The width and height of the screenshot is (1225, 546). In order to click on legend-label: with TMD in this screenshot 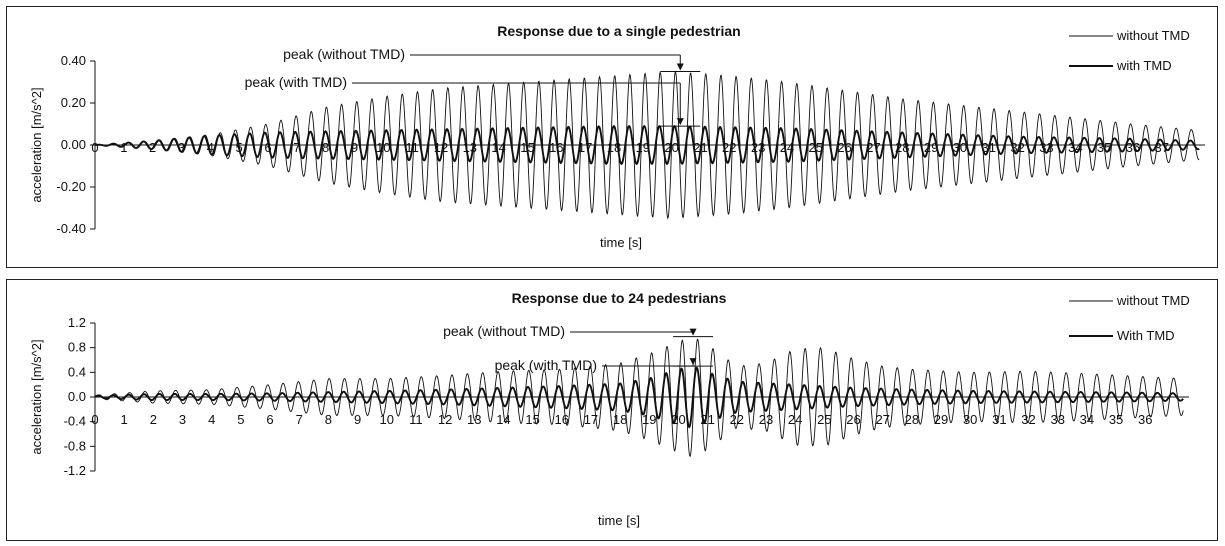, I will do `click(1144, 65)`.